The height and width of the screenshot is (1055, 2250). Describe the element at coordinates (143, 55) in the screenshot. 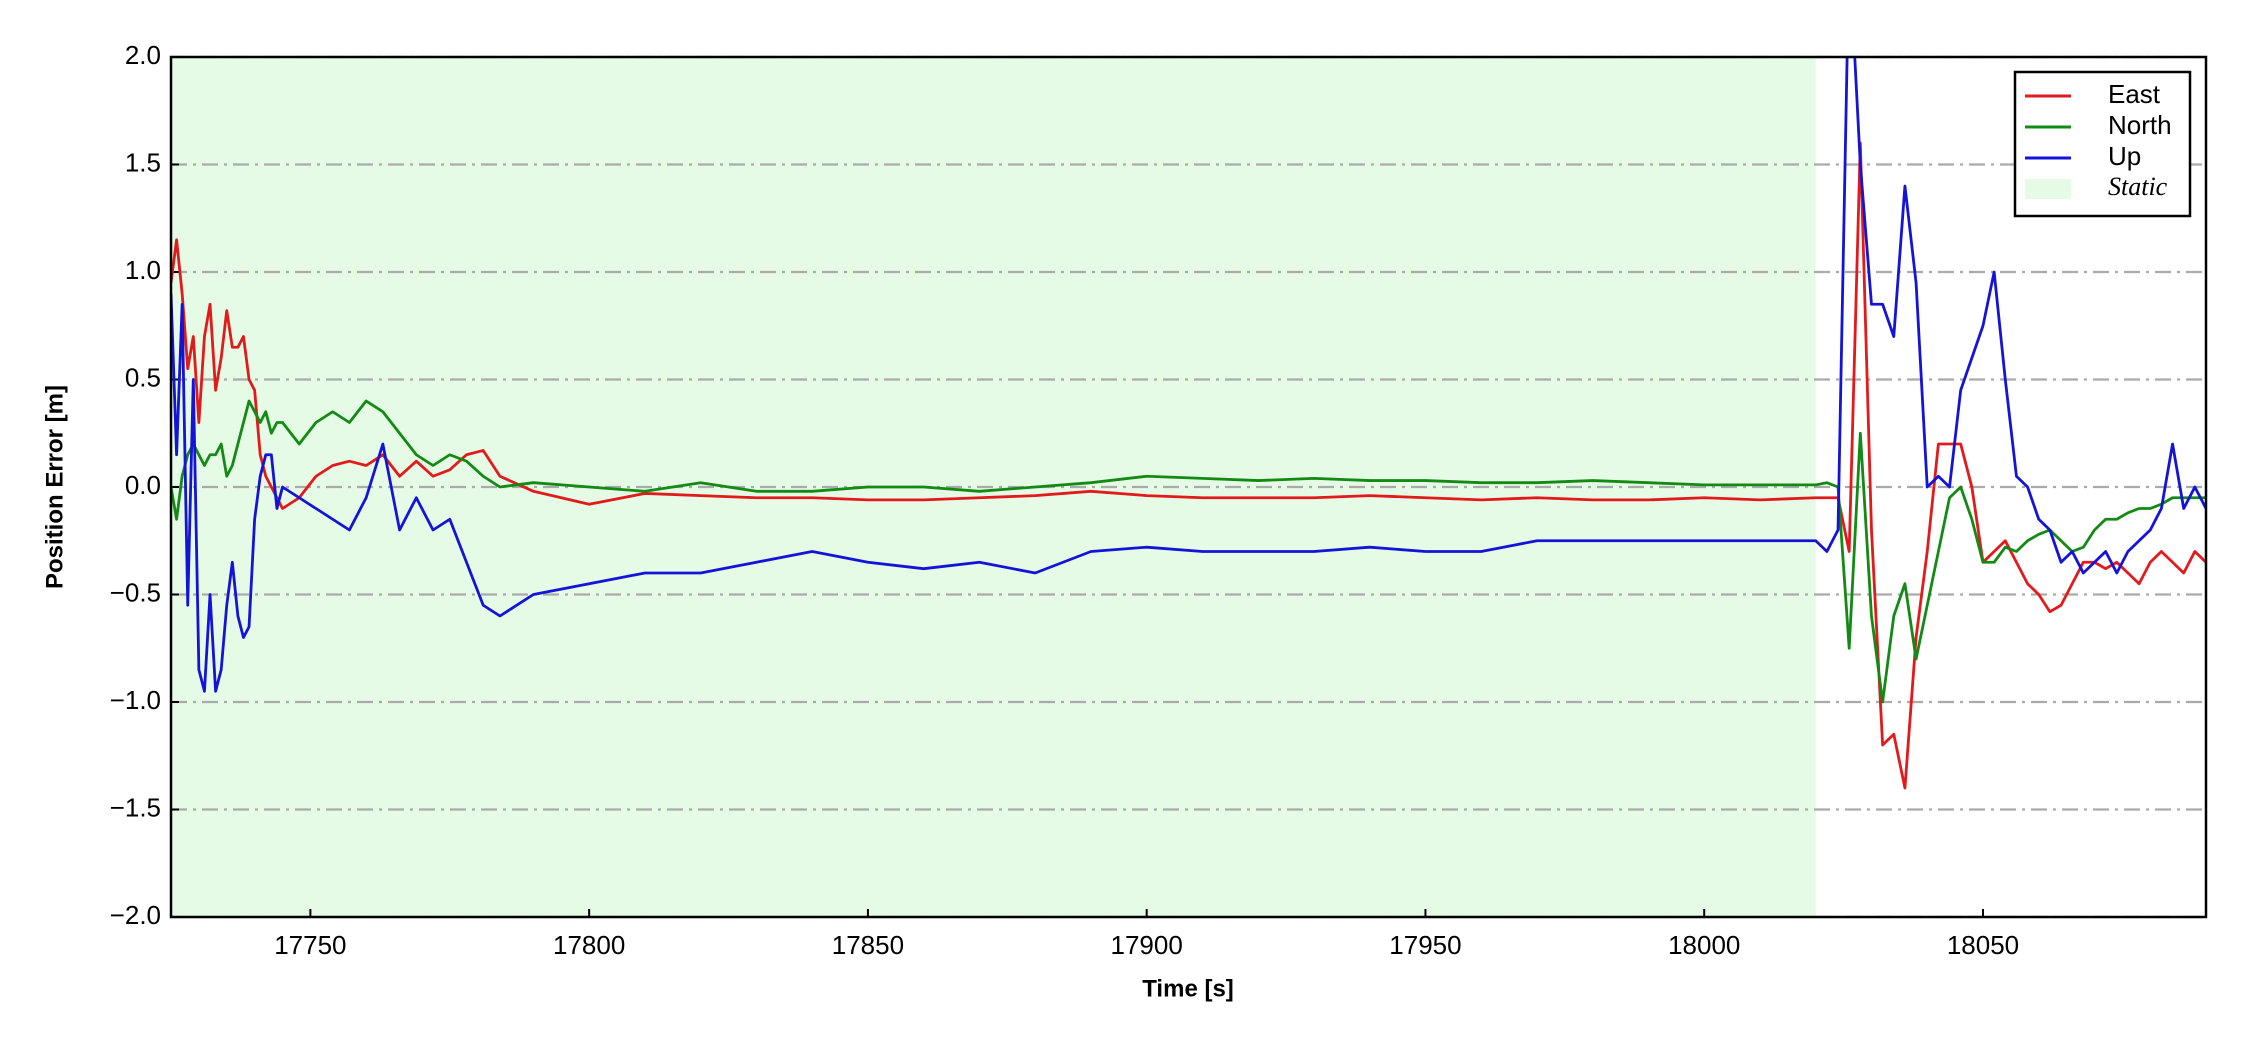

I see `y-tick-label: 2.0` at that location.